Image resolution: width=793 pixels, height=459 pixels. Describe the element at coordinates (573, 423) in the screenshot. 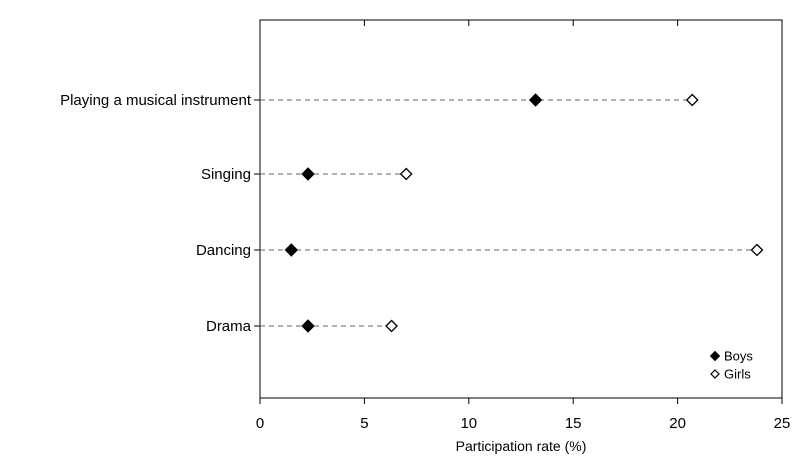

I see `x-tick-label: 15` at that location.